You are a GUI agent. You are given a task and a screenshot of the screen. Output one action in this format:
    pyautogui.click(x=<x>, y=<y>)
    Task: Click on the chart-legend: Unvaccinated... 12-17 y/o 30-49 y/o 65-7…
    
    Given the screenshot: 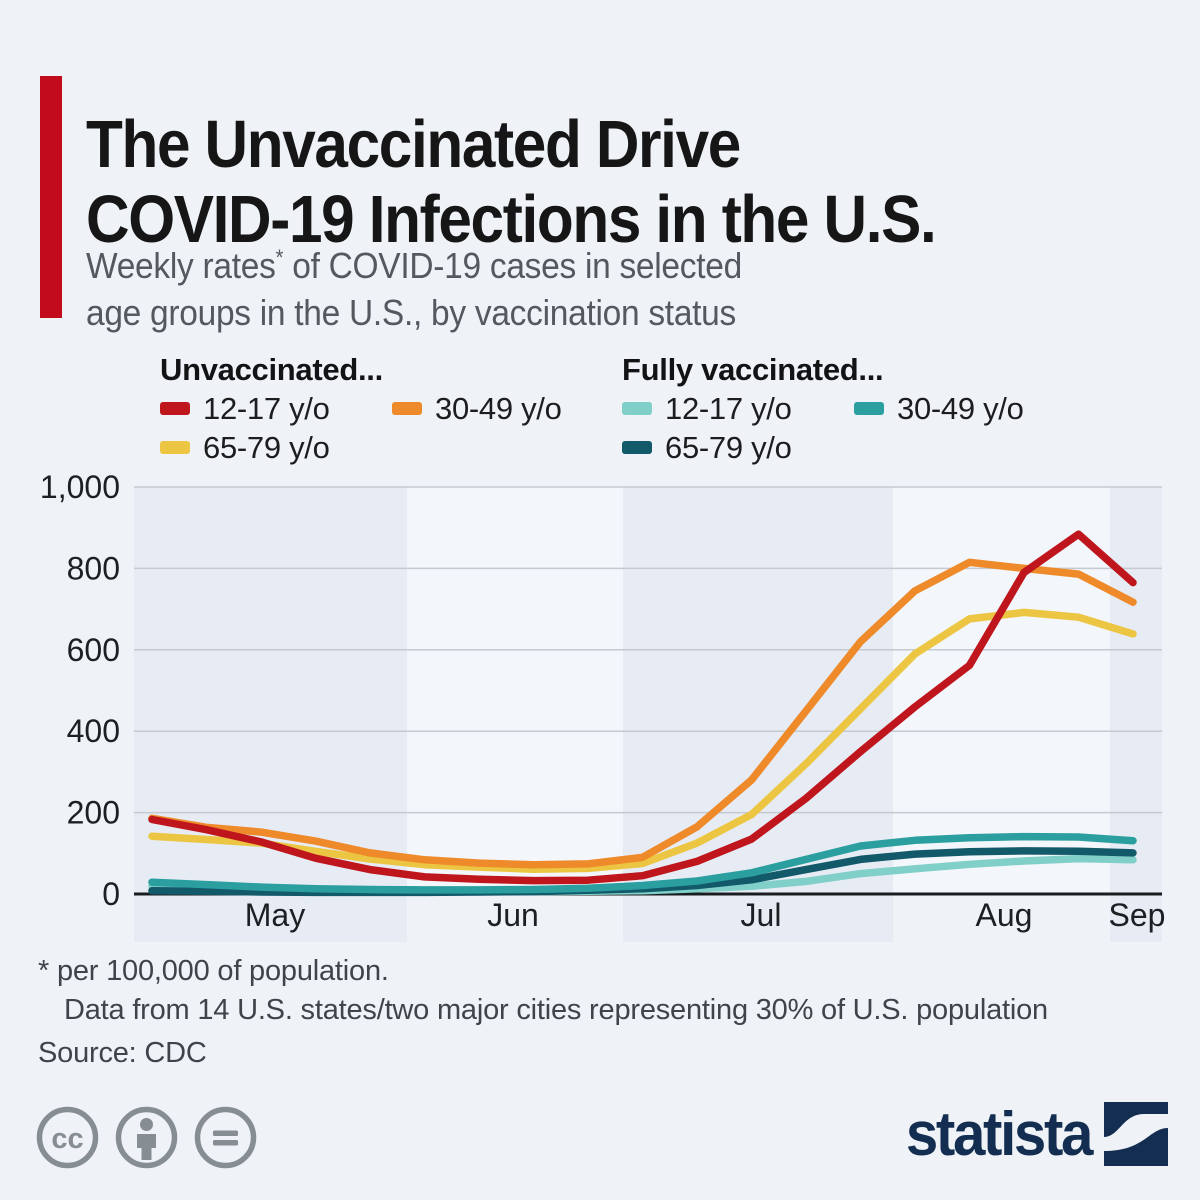 What is the action you would take?
    pyautogui.click(x=621, y=408)
    